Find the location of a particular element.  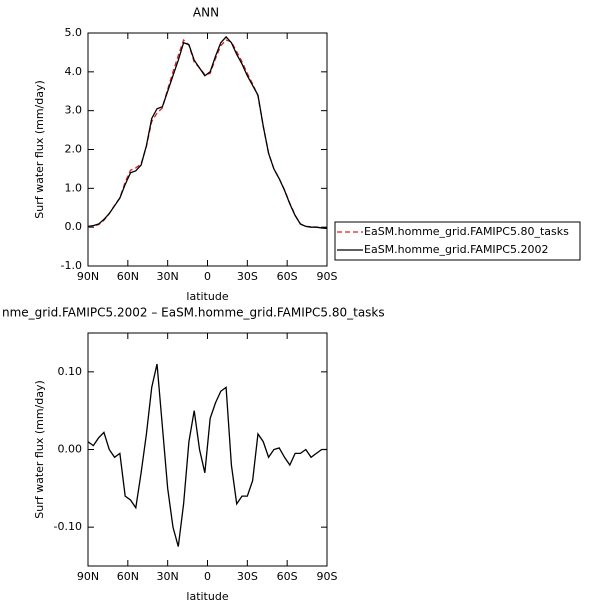

legend-label: EaSM.homme_grid.FAMIPC5.80_tasks is located at coordinates (466, 231).